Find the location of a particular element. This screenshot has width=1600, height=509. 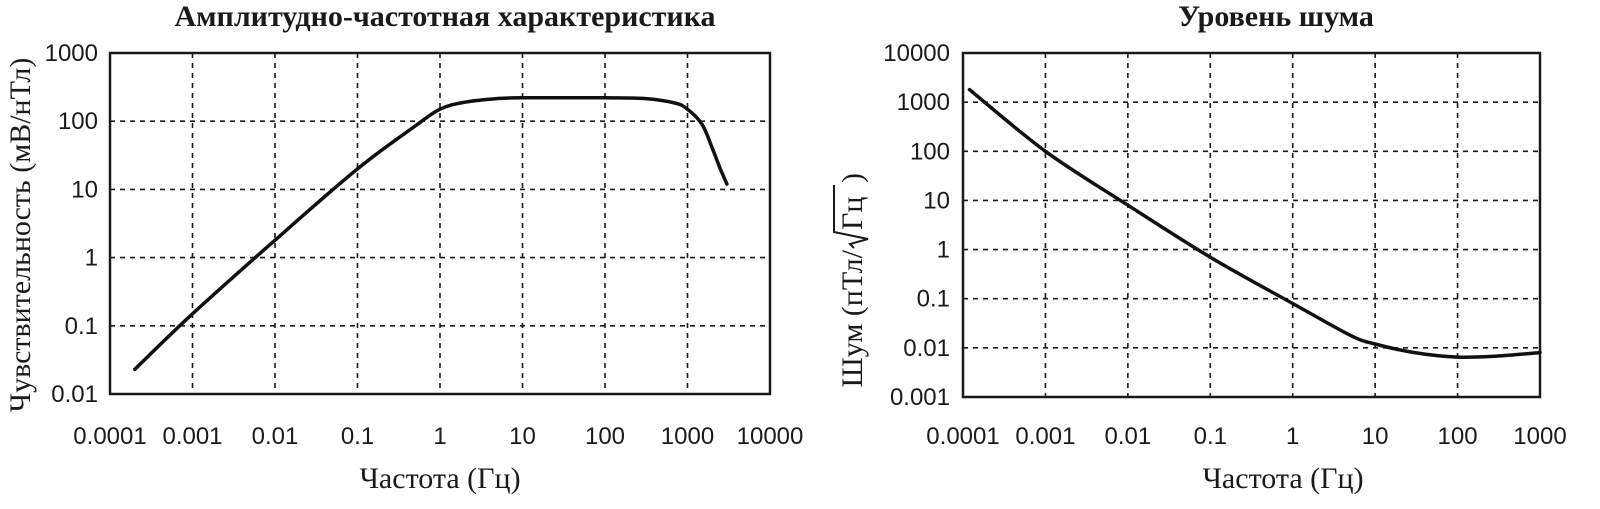

y-axis-label-prefix: Шум (пТл/ is located at coordinates (852, 318).